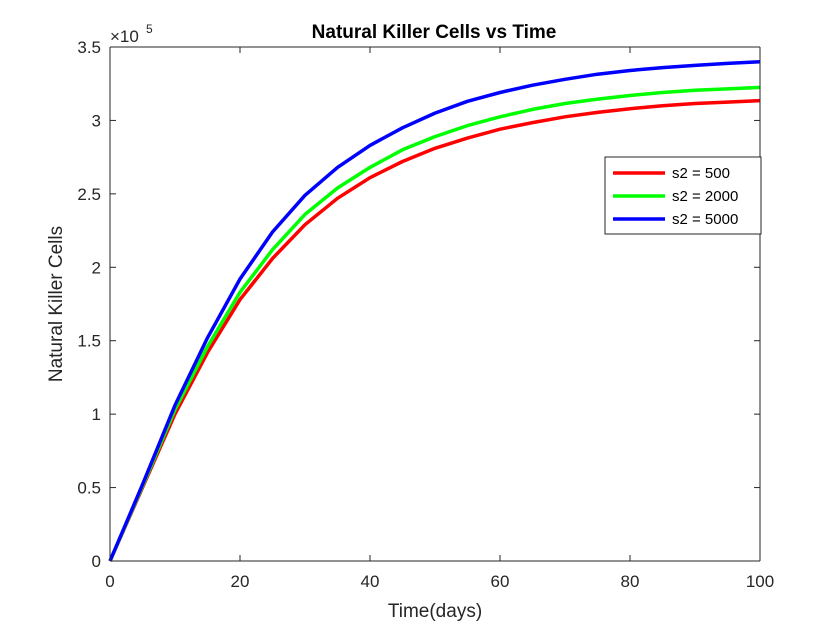  What do you see at coordinates (760, 581) in the screenshot?
I see `x-tick-label: 100` at bounding box center [760, 581].